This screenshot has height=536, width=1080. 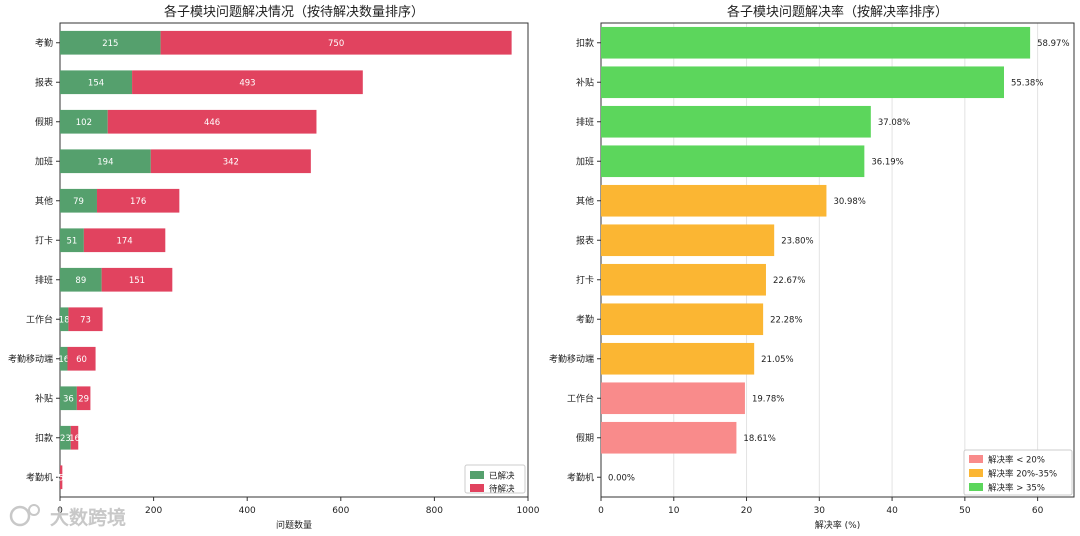 What do you see at coordinates (892, 511) in the screenshot?
I see `right-x-tick-label: 40` at bounding box center [892, 511].